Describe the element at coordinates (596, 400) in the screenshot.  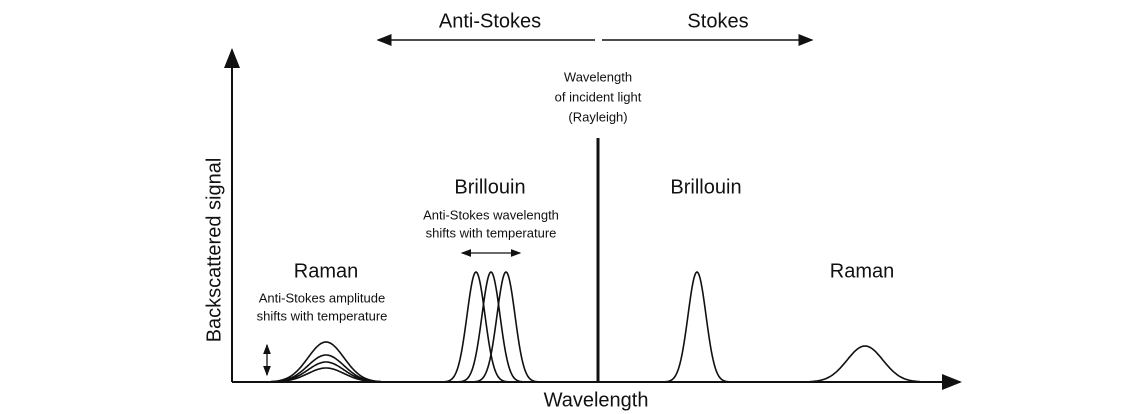
I see `x-axis-label: Wavelength` at that location.